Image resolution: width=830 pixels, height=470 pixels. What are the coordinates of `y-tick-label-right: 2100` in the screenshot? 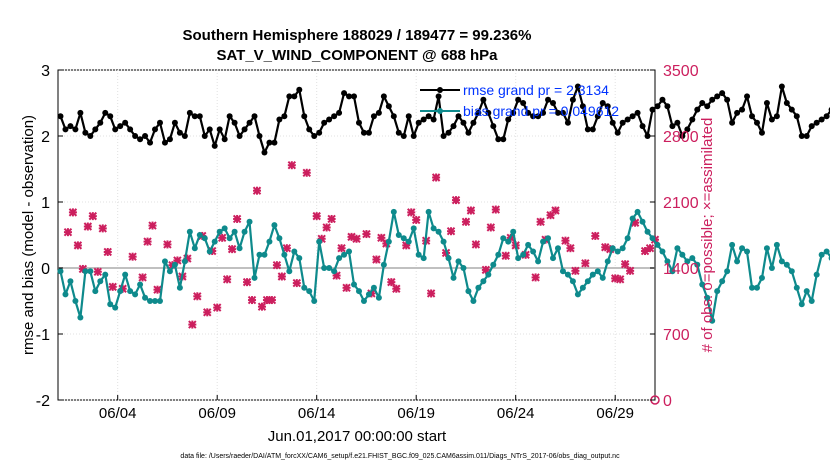 It's located at (681, 203).